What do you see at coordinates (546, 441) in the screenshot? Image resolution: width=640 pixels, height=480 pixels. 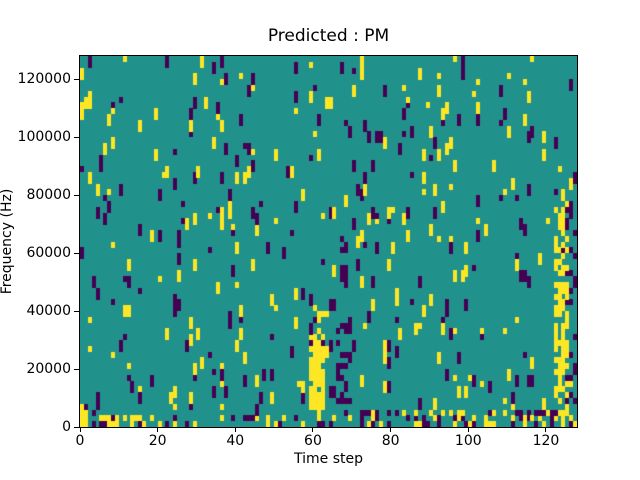 I see `x-tick-label: 120` at bounding box center [546, 441].